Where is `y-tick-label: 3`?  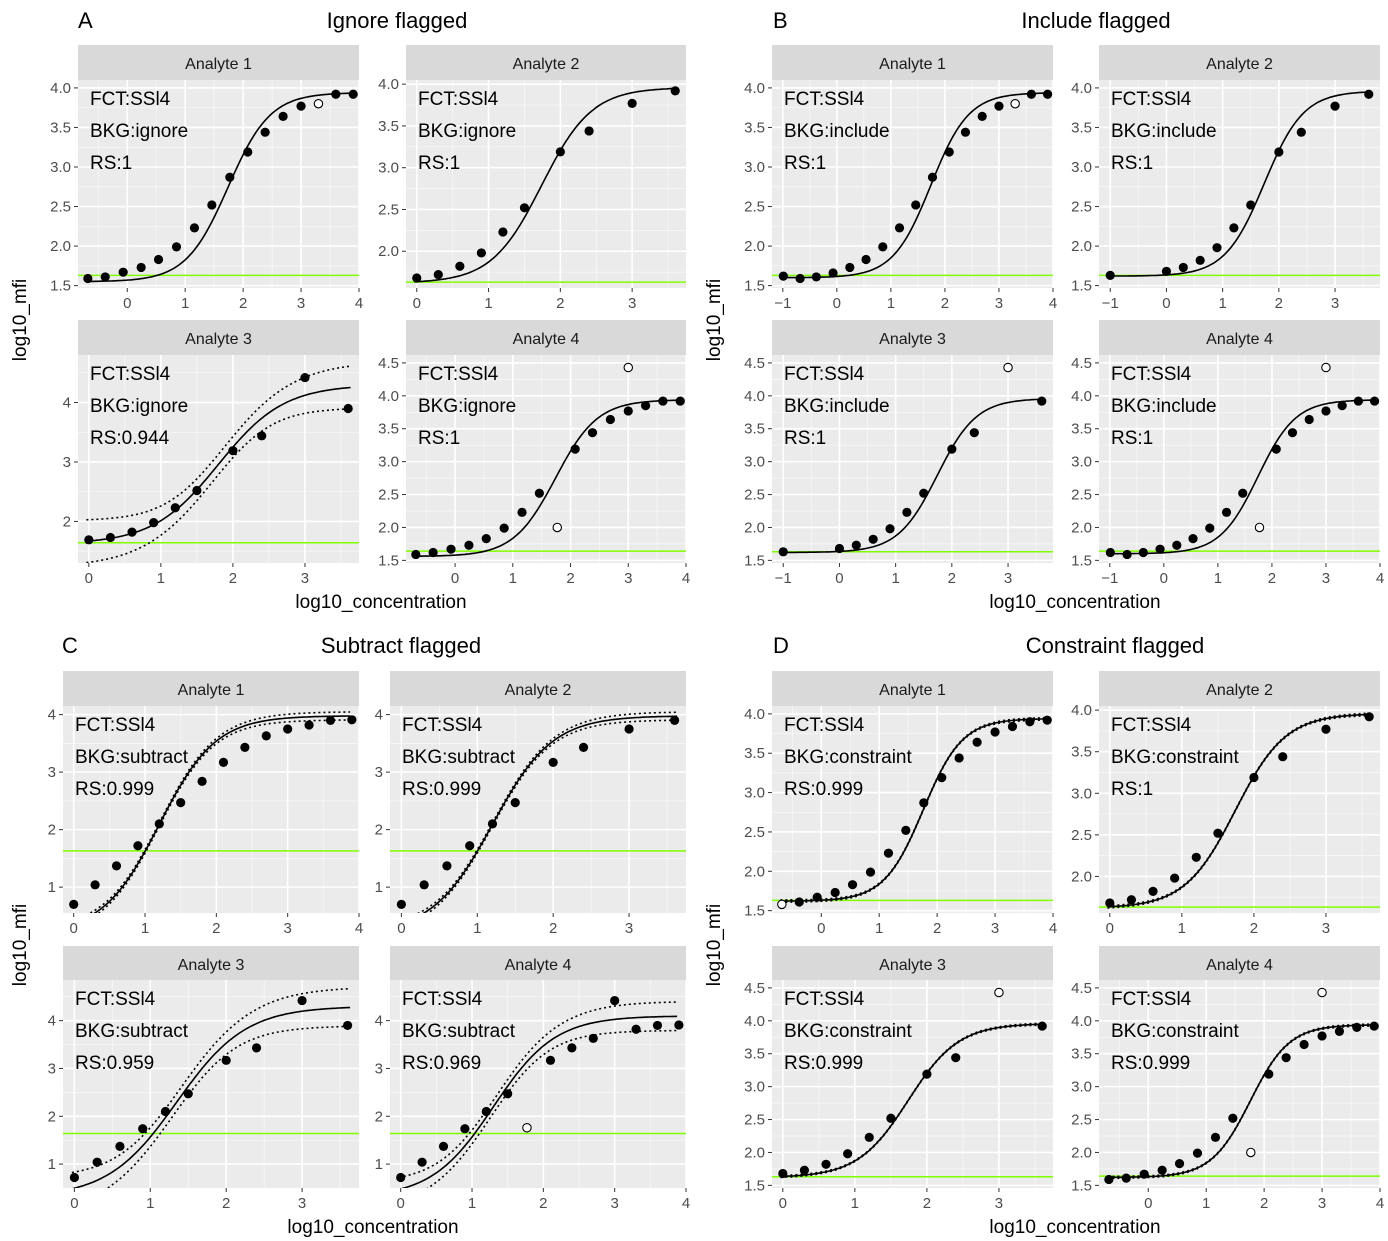
y-tick-label: 3 is located at coordinates (379, 1068).